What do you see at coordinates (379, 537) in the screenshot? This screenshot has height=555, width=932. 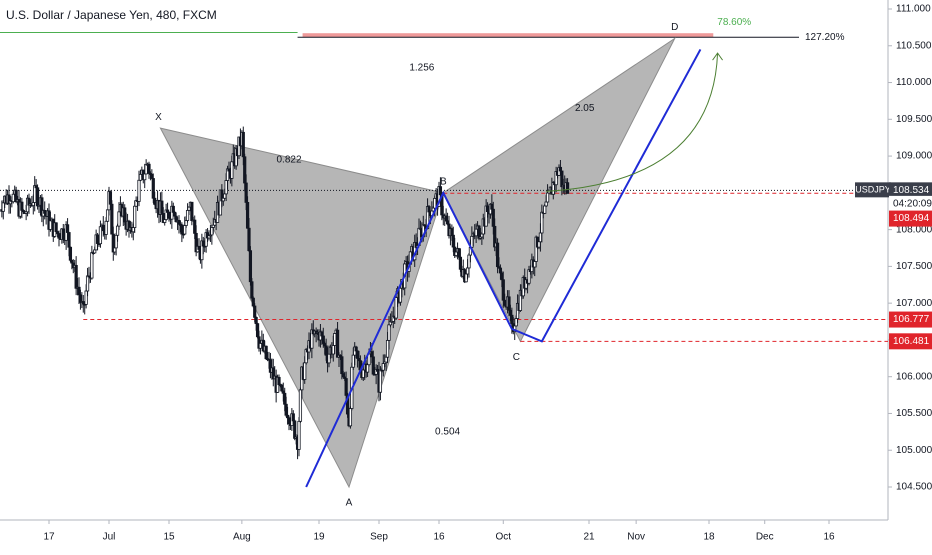 I see `x-tick-label: Sep` at bounding box center [379, 537].